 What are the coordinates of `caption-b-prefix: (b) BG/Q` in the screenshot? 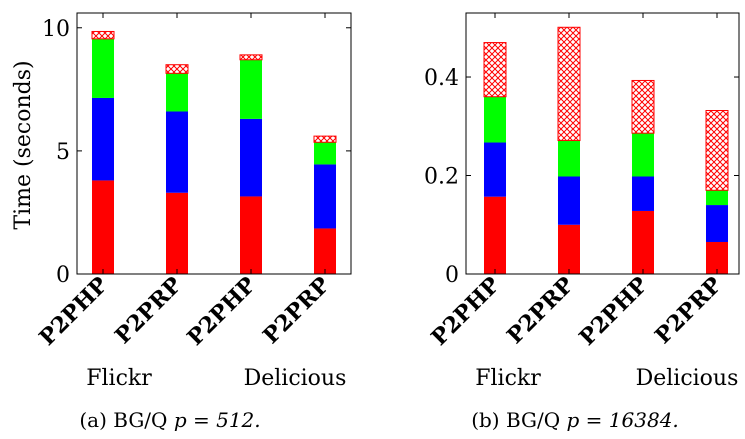 It's located at (518, 420).